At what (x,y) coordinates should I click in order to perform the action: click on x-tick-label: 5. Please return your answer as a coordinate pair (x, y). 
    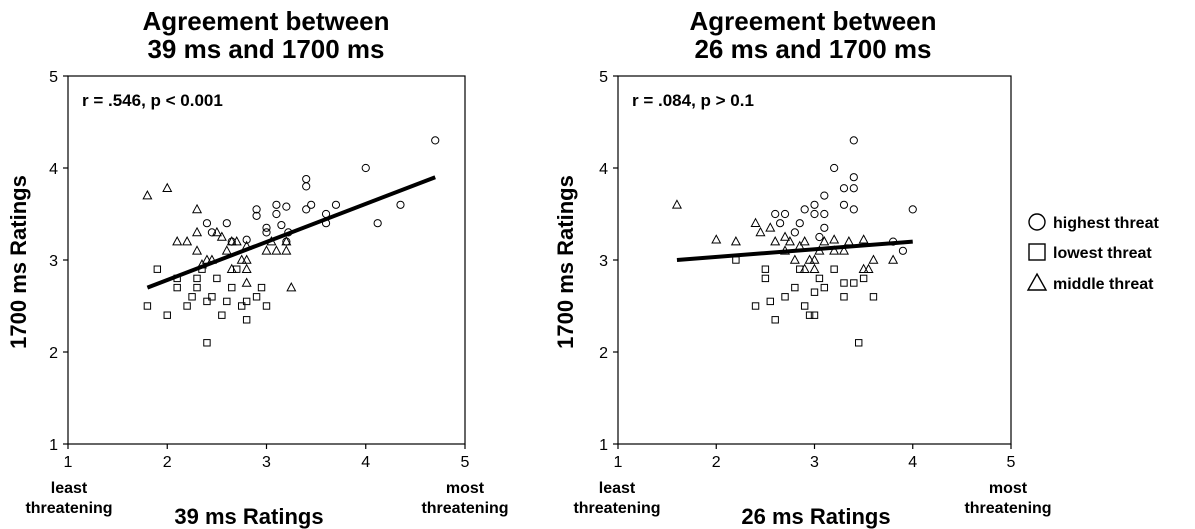
    Looking at the image, I should click on (1011, 462).